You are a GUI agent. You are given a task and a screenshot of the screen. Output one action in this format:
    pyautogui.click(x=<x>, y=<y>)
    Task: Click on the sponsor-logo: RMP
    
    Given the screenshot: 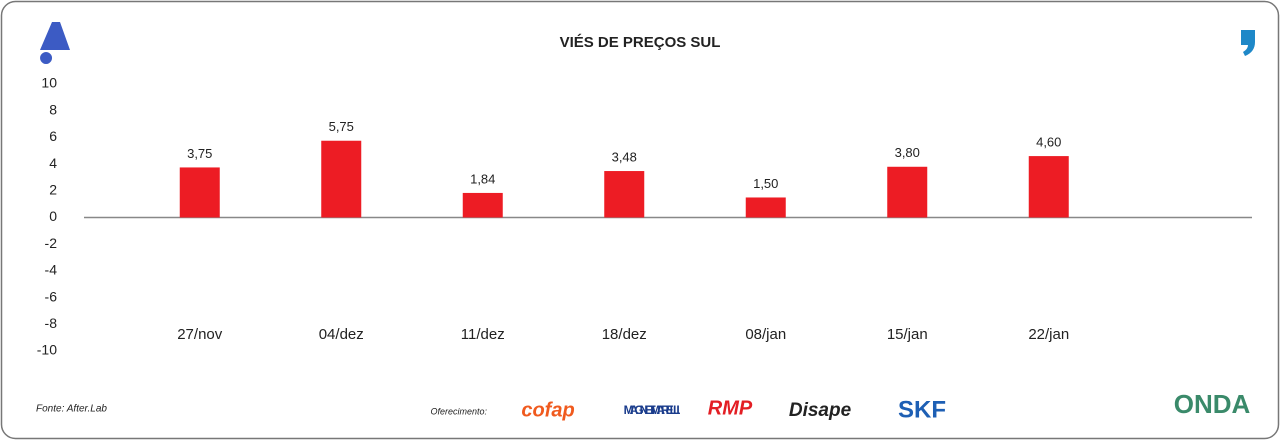 What is the action you would take?
    pyautogui.click(x=730, y=408)
    